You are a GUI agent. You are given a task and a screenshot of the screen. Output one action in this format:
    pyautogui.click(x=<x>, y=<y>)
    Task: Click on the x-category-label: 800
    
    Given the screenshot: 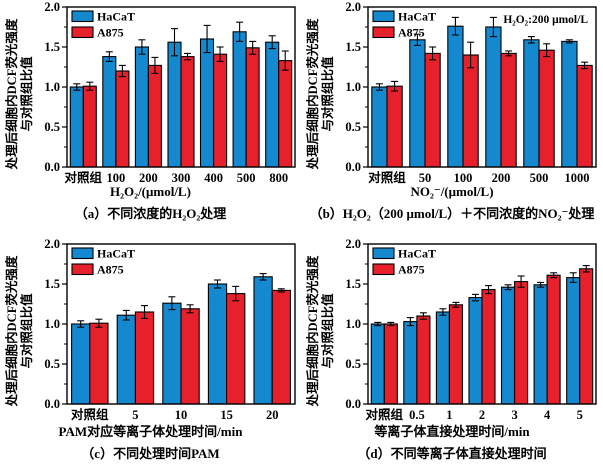 What is the action you would take?
    pyautogui.click(x=278, y=178)
    